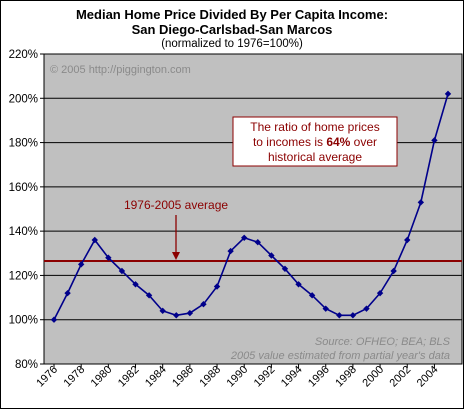  What do you see at coordinates (232, 29) in the screenshot?
I see `chart-subtitle: San Diego-Carlsbad-San Marcos` at bounding box center [232, 29].